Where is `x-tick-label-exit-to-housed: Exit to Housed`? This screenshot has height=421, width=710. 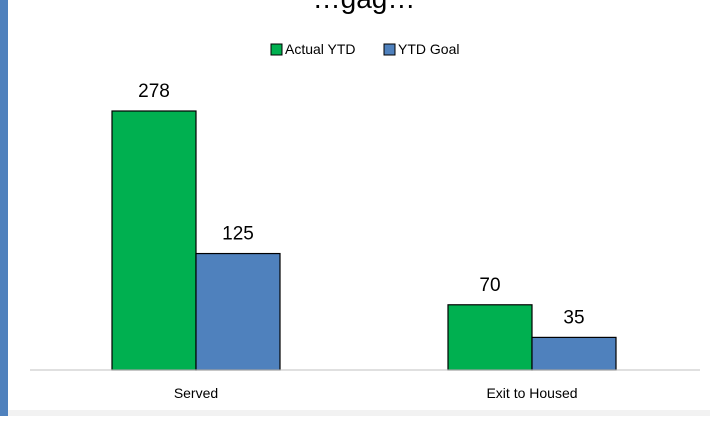 x-tick-label-exit-to-housed: Exit to Housed is located at coordinates (531, 393).